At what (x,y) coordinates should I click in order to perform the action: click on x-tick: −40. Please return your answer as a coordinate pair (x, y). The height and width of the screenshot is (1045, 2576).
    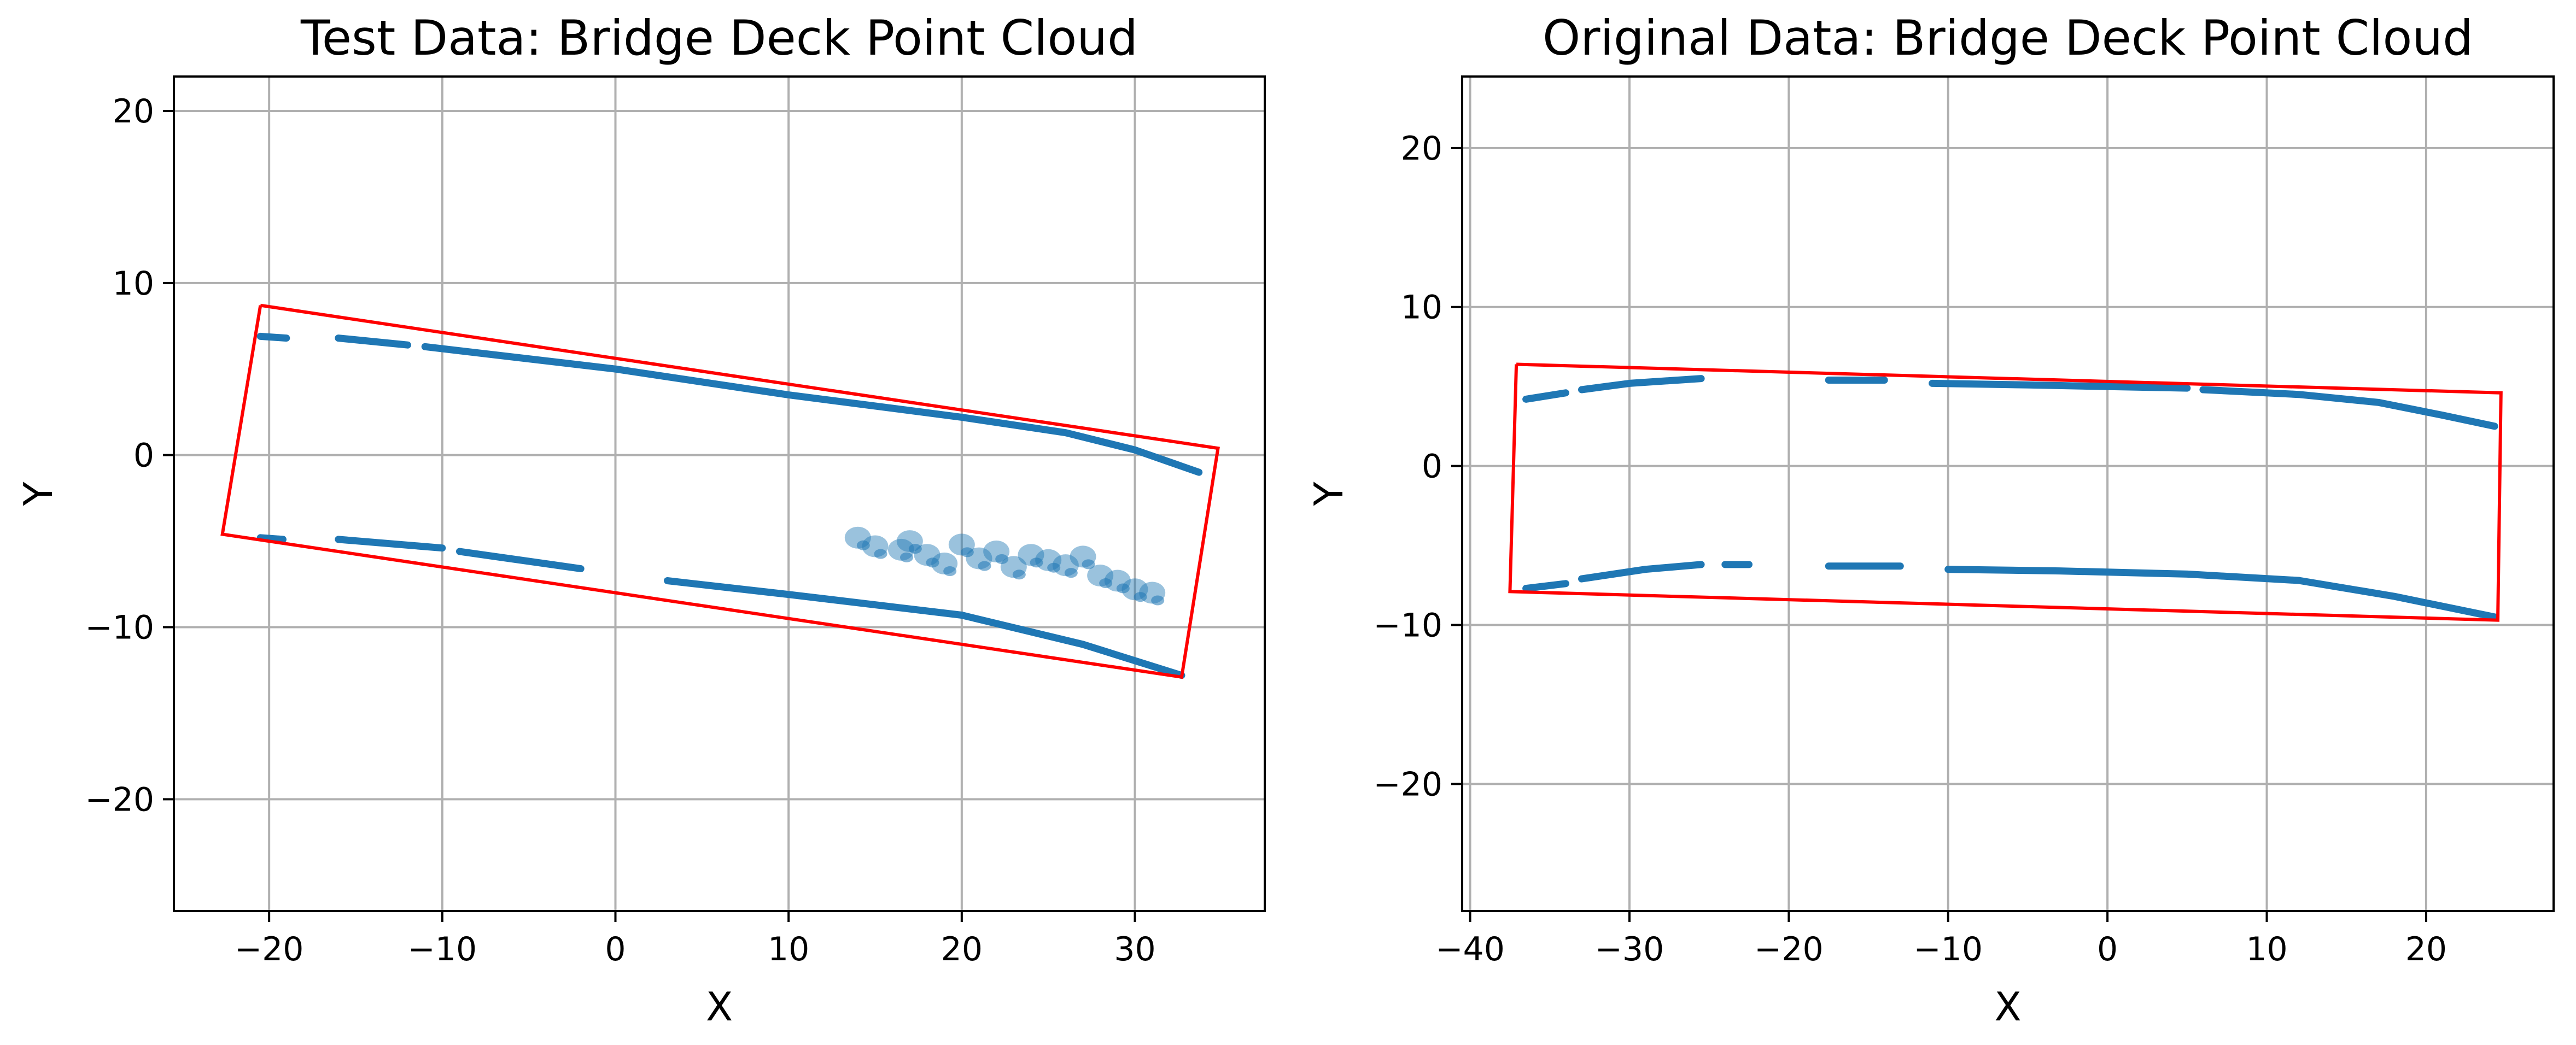
    Looking at the image, I should click on (1470, 939).